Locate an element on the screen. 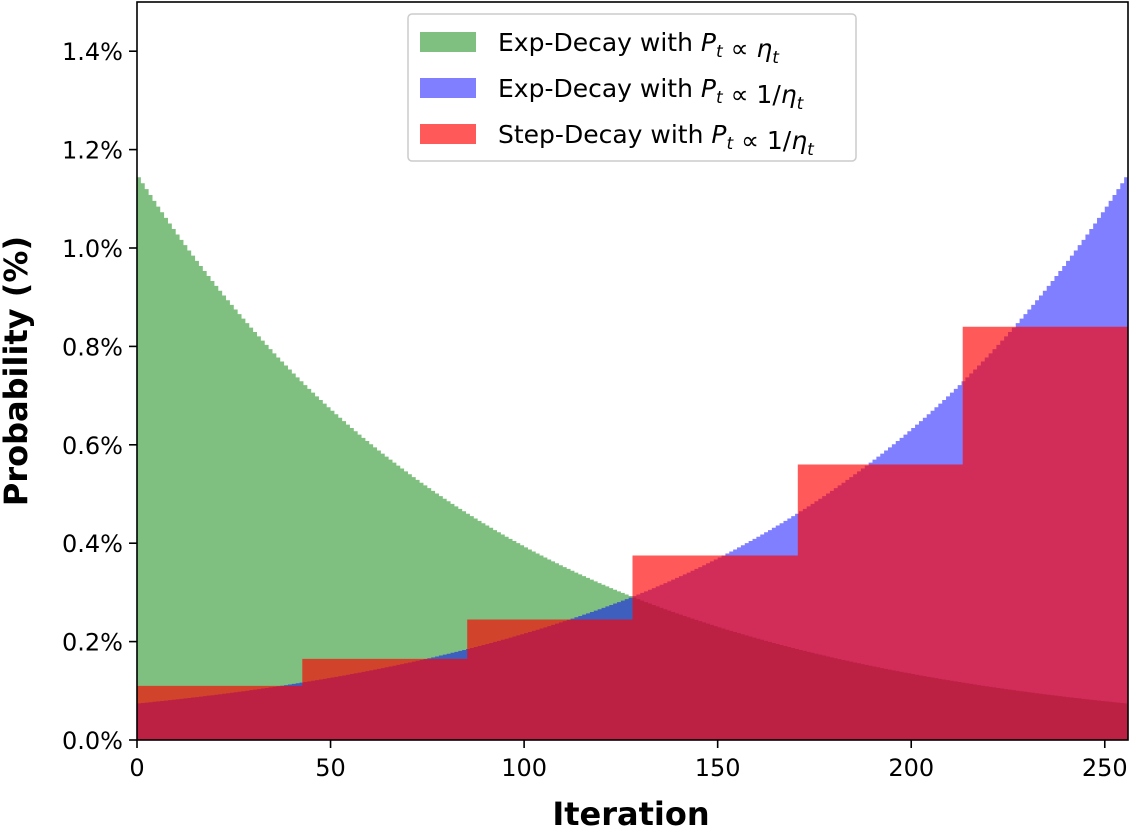 This screenshot has height=827, width=1130. legend-label-1: Exp-Decay with Pt ∝ ηt is located at coordinates (639, 48).